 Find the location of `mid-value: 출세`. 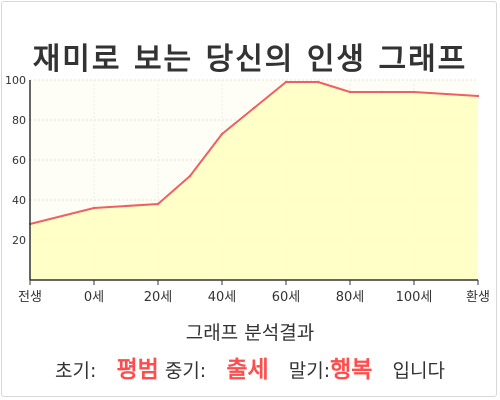

mid-value: 출세 is located at coordinates (247, 370).